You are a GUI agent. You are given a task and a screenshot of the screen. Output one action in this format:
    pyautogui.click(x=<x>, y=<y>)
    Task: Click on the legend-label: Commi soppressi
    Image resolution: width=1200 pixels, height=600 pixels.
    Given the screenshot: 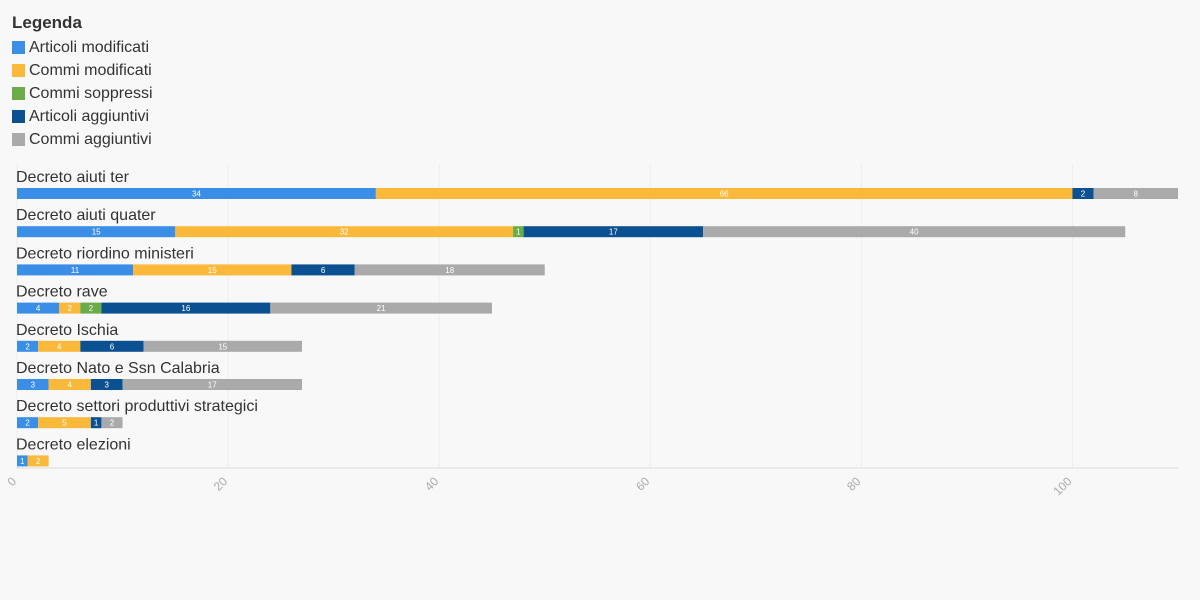 What is the action you would take?
    pyautogui.click(x=91, y=93)
    